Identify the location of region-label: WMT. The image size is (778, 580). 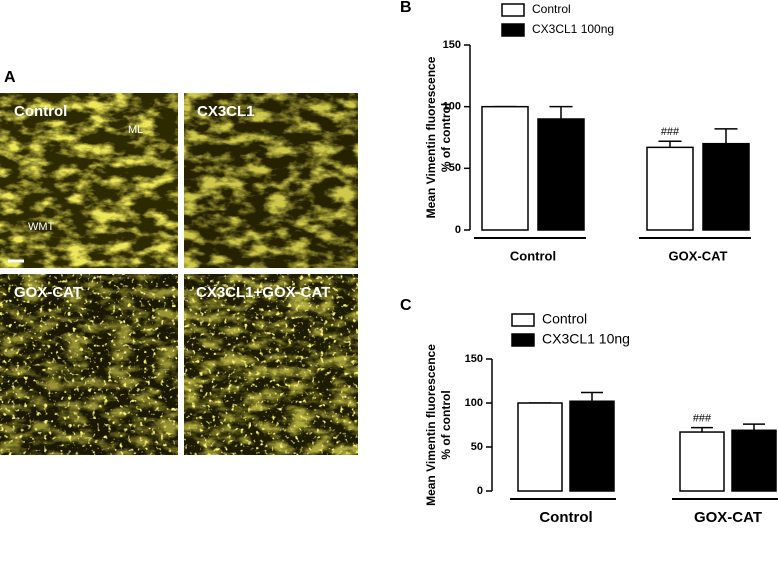
(41, 227).